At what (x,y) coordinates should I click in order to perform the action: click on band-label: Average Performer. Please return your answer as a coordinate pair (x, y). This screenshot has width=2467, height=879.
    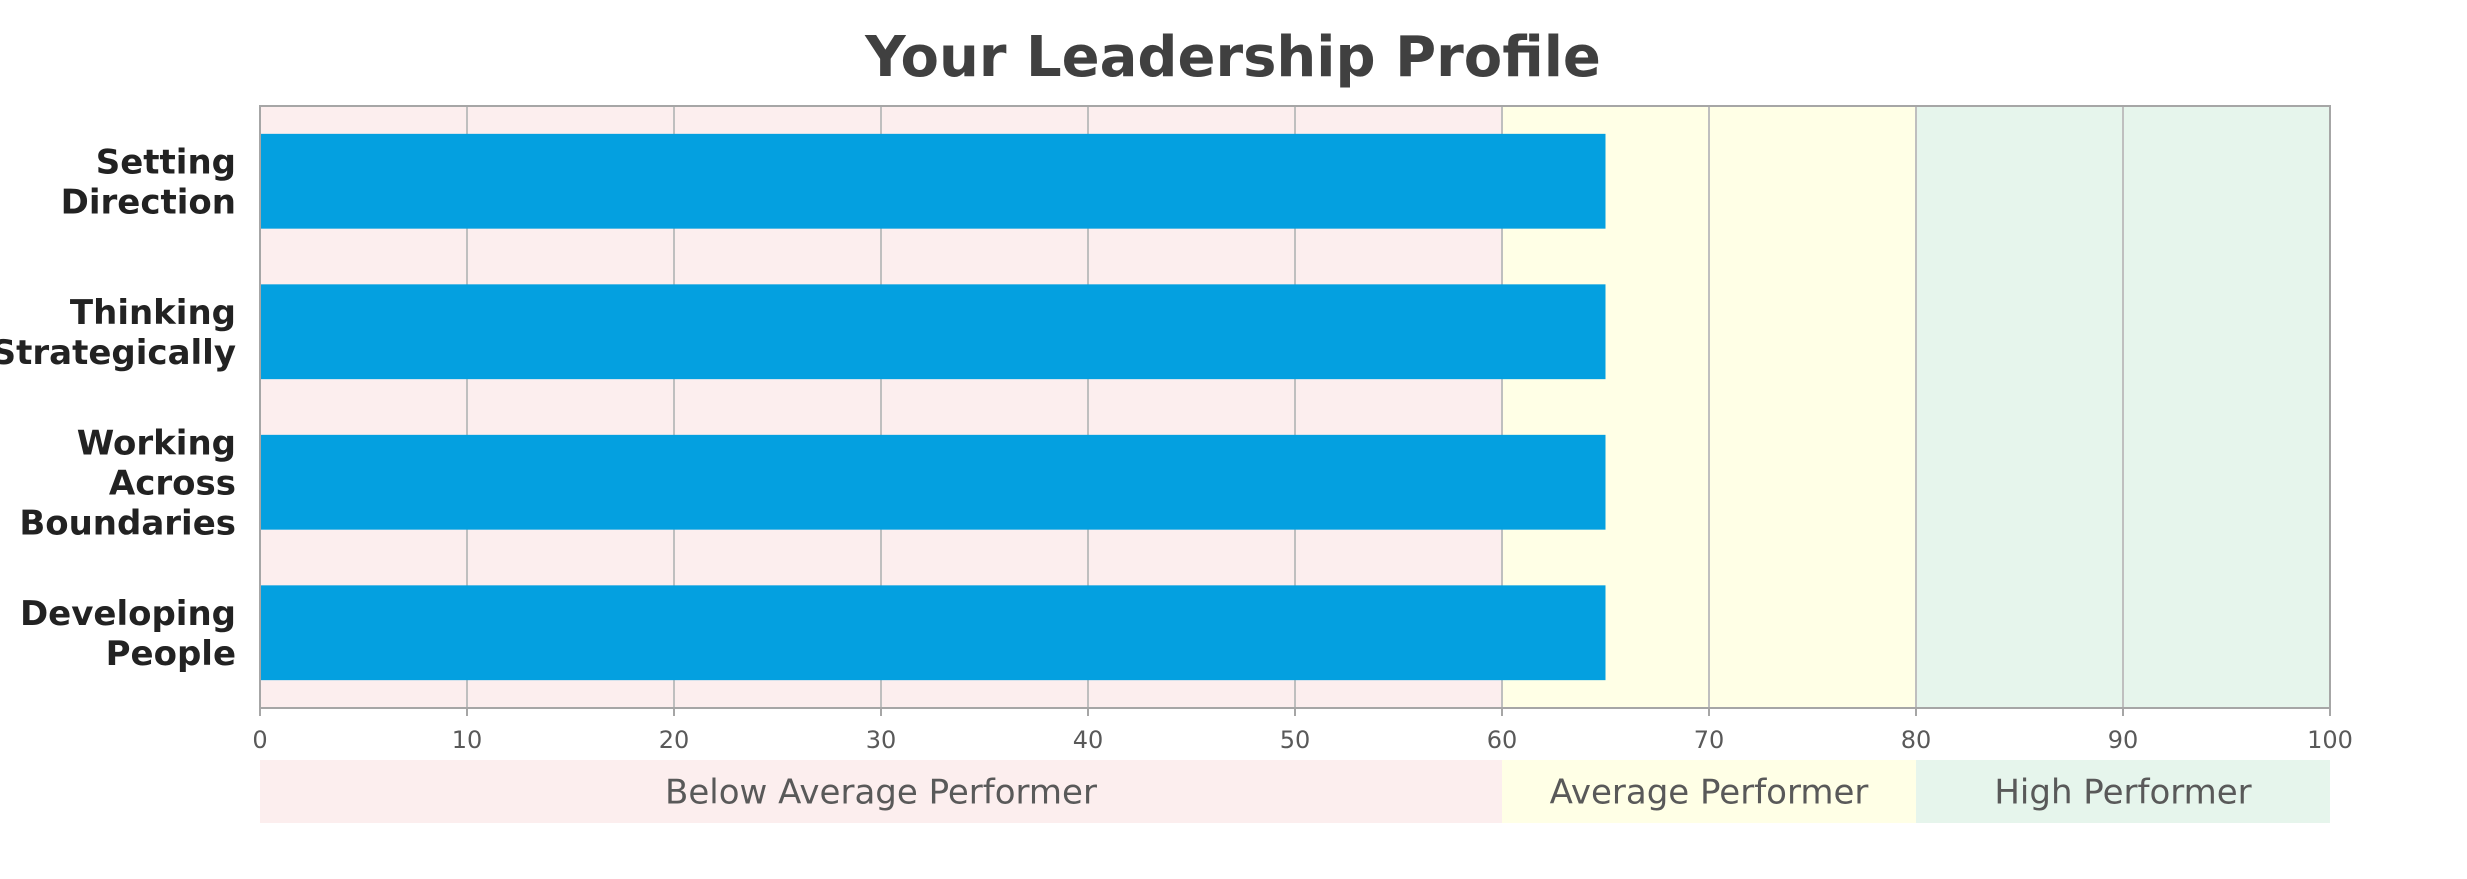
    Looking at the image, I should click on (1709, 793).